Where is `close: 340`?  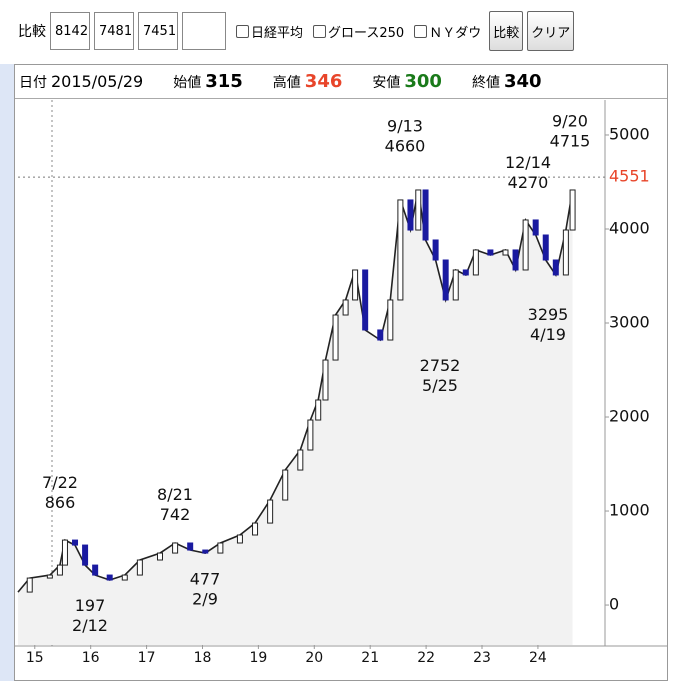
close: 340 is located at coordinates (522, 81).